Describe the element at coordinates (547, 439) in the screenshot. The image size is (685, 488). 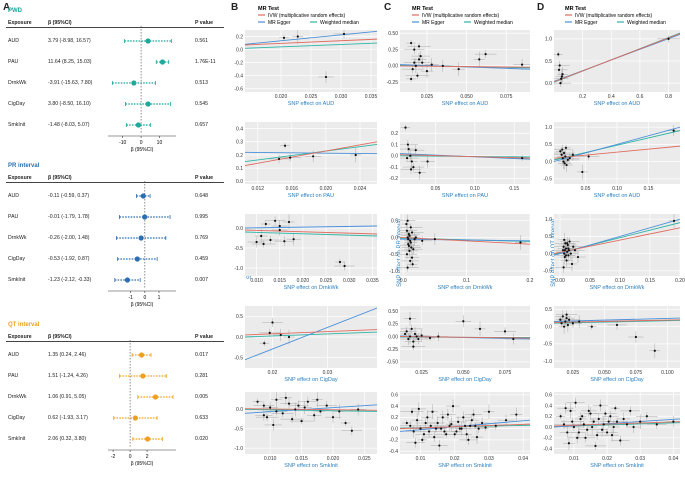
I see `y-tick-label: -0.2` at that location.